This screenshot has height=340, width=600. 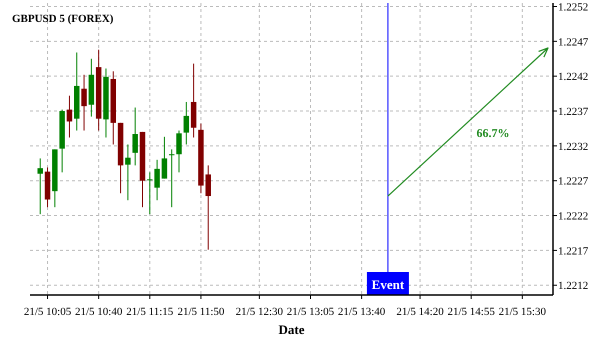 I want to click on y-tick-label: 1.2217, so click(x=573, y=251).